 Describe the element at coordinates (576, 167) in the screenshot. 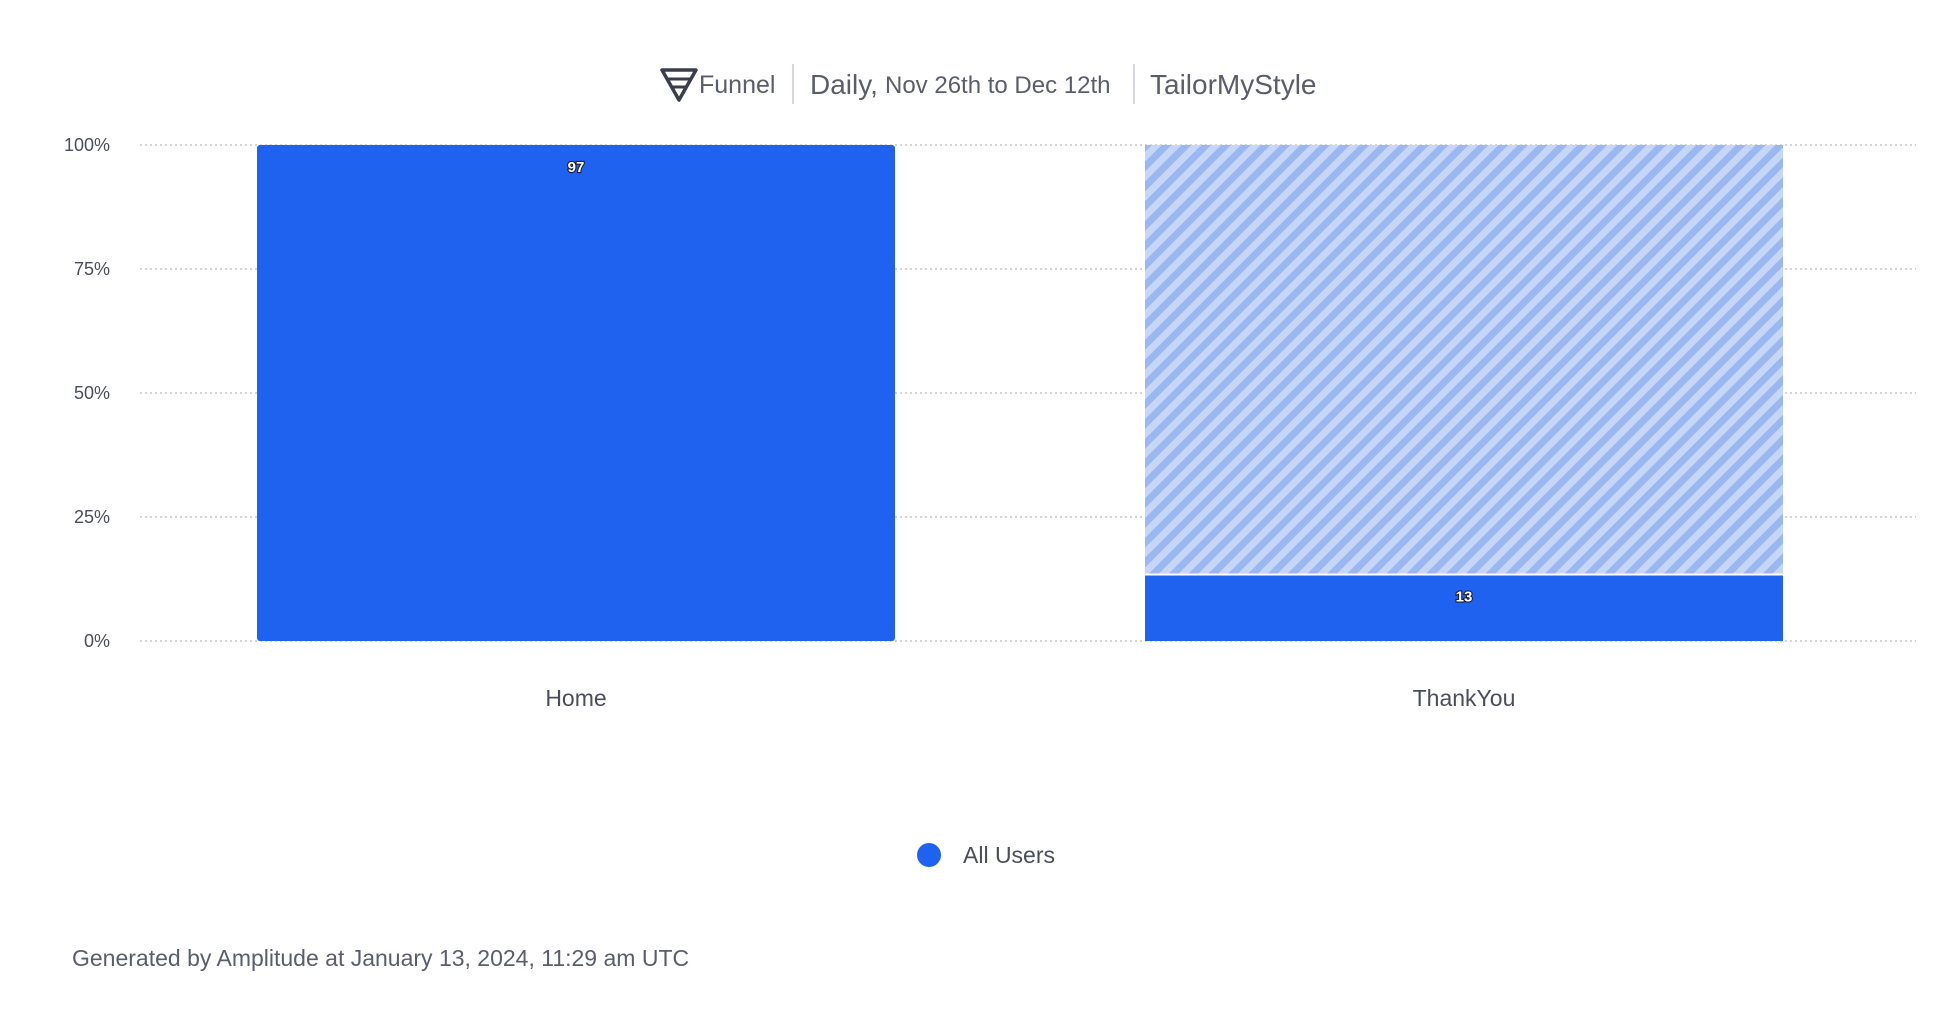

I see `bar-value-label: 97` at that location.